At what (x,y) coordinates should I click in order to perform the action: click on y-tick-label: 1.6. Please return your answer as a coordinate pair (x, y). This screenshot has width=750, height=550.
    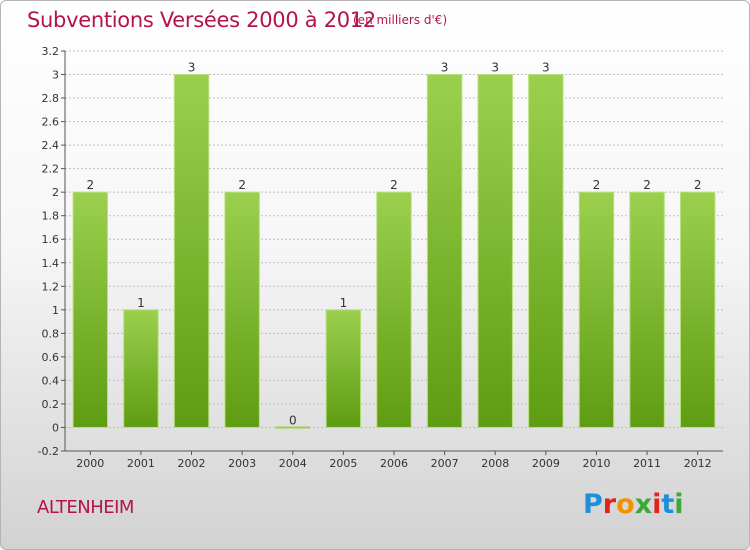
    Looking at the image, I should click on (51, 239).